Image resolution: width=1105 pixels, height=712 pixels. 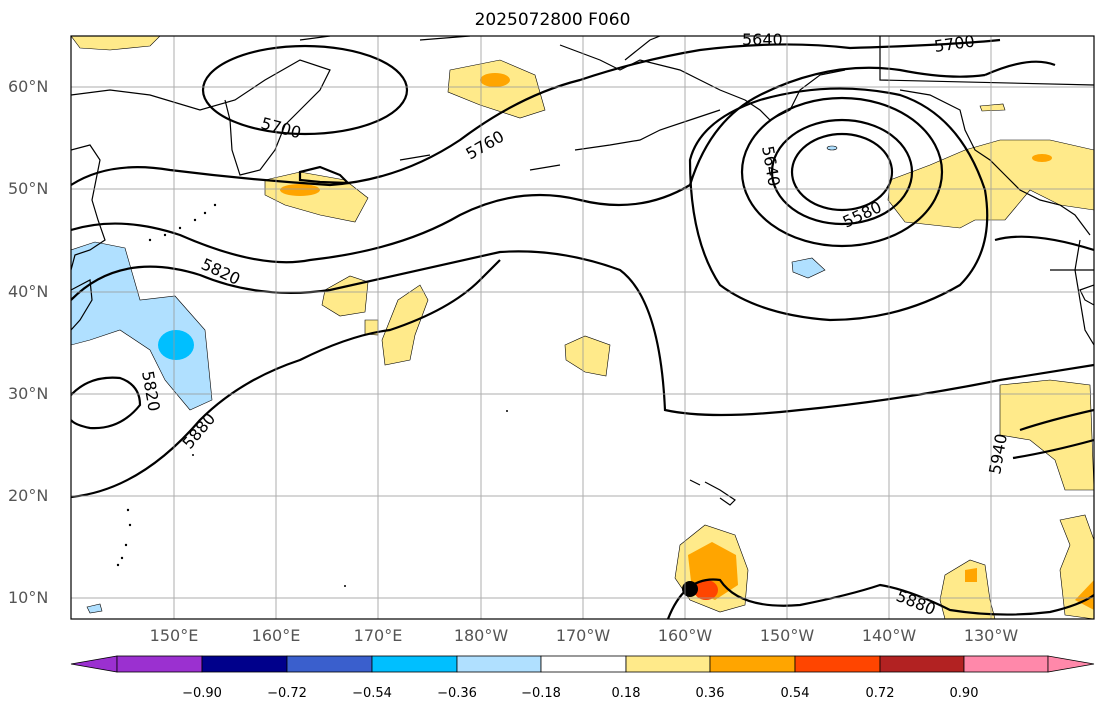 What do you see at coordinates (998, 453) in the screenshot?
I see `contour-label: 5940` at bounding box center [998, 453].